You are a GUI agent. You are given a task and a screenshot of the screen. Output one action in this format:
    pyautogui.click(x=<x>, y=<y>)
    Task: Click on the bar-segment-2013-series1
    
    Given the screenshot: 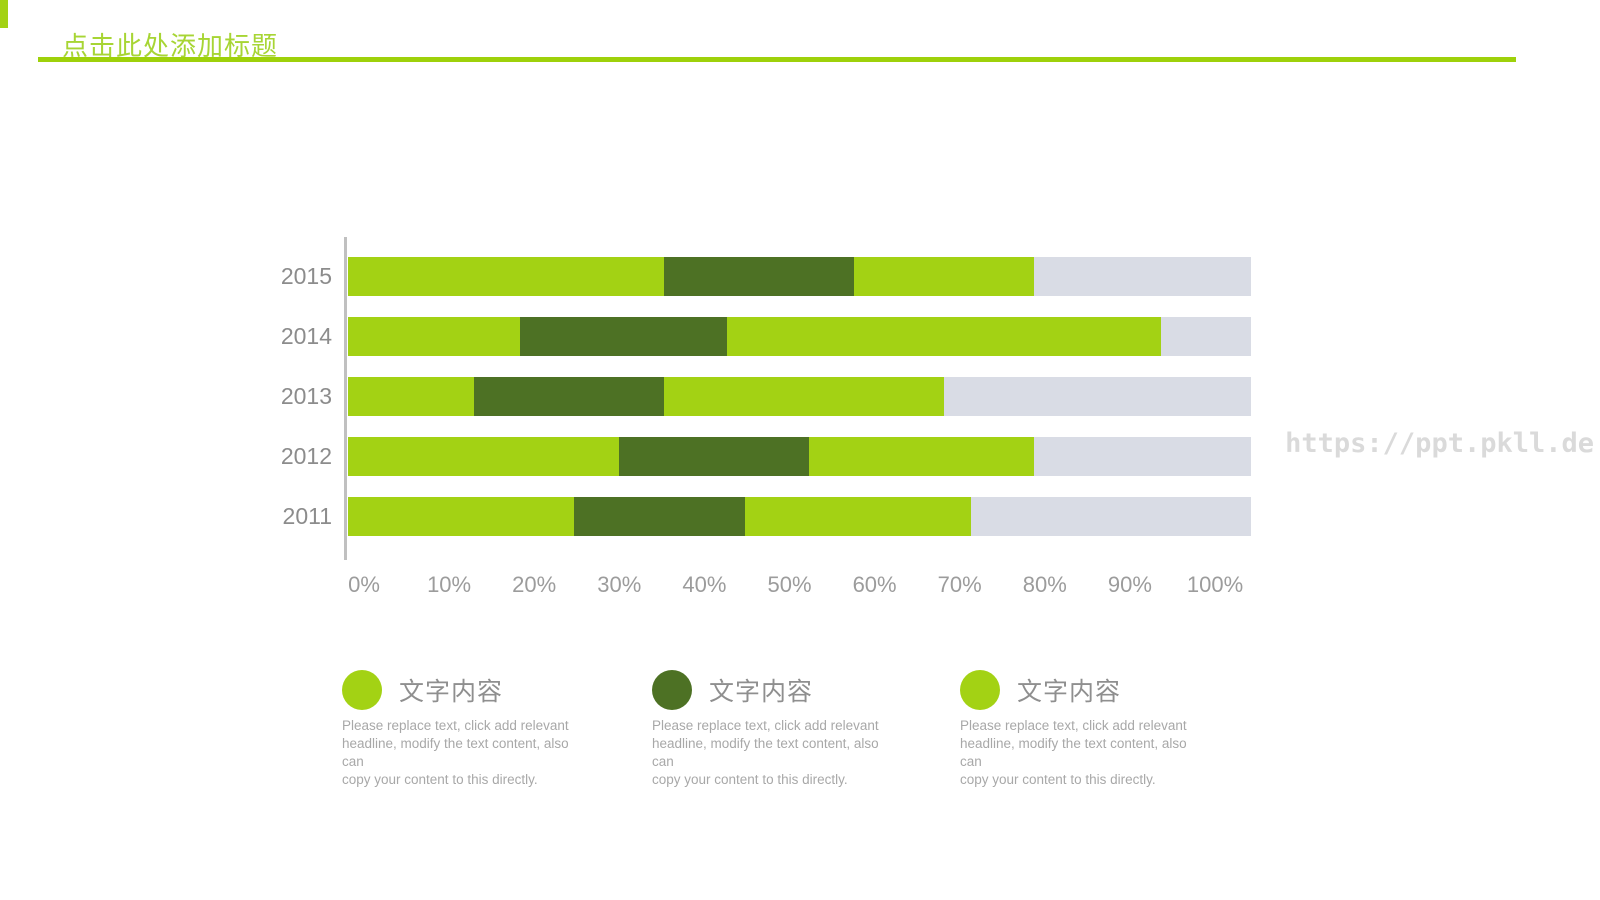 What is the action you would take?
    pyautogui.click(x=411, y=396)
    